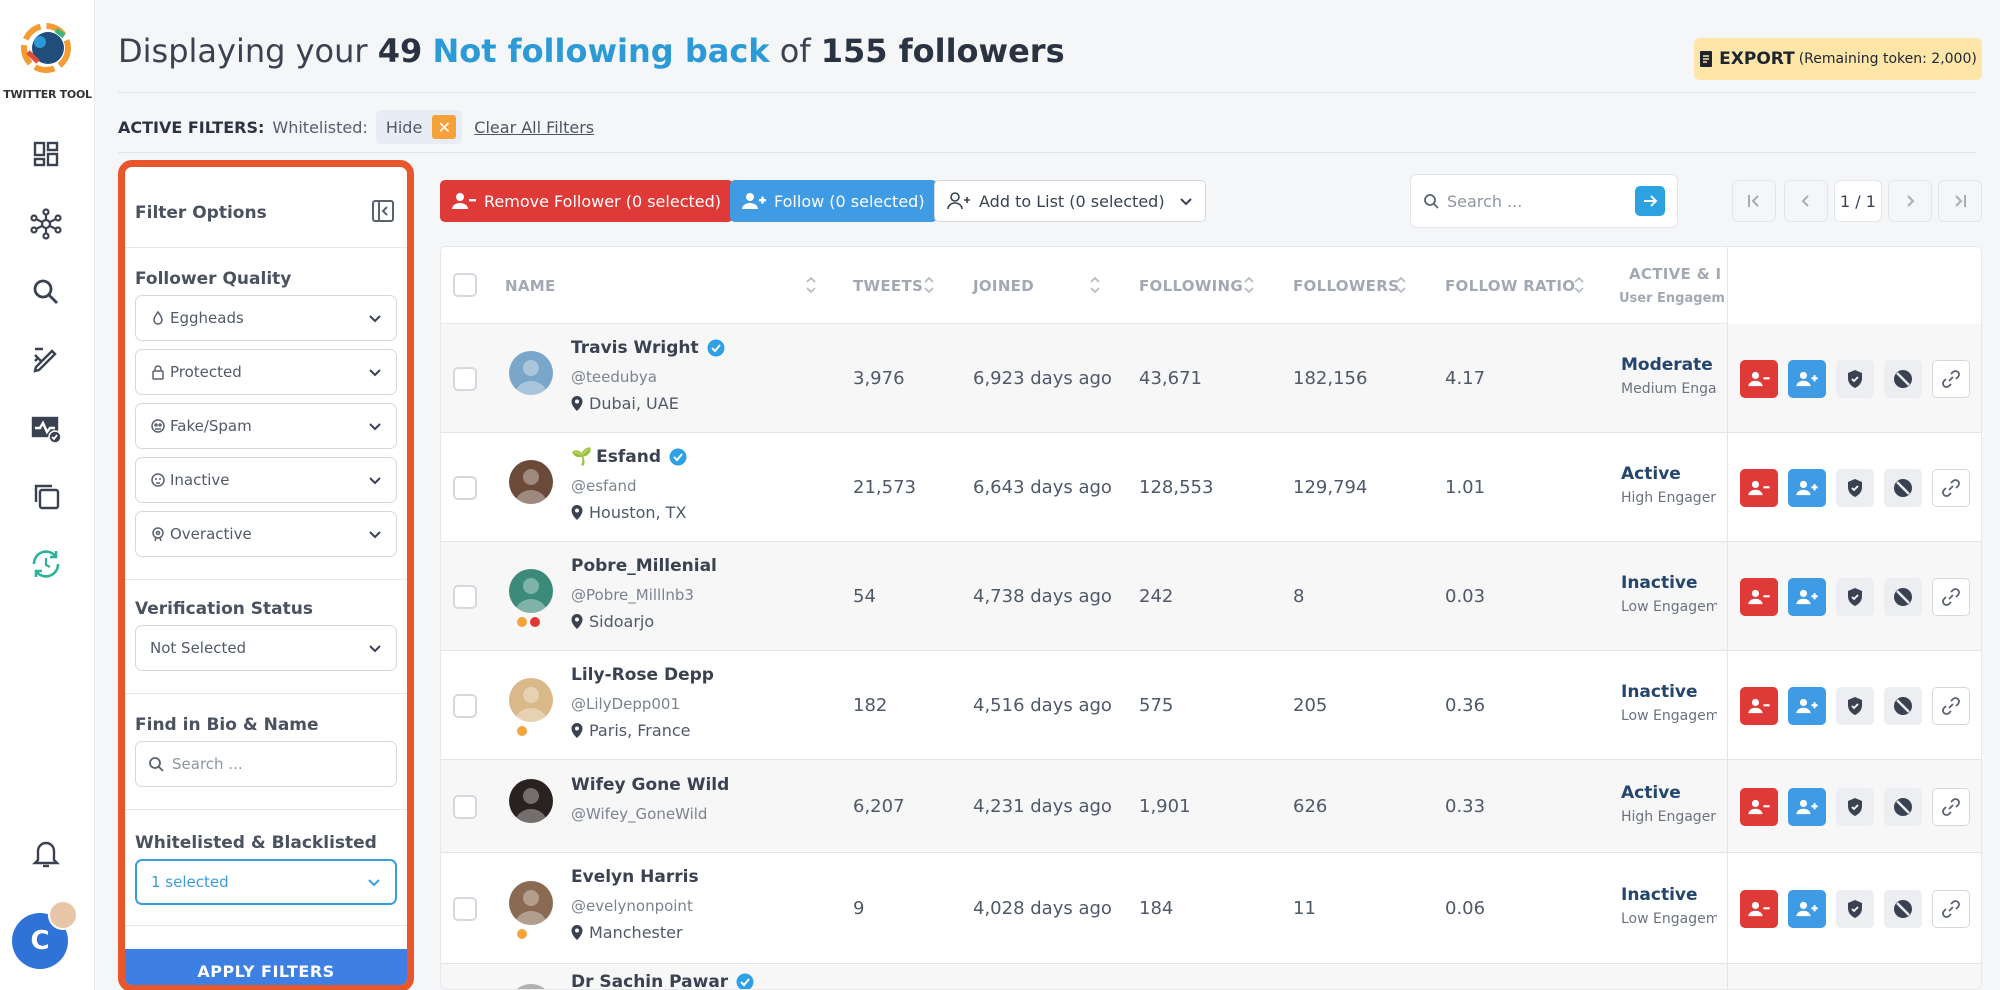 The height and width of the screenshot is (990, 2000). What do you see at coordinates (266, 882) in the screenshot?
I see `whitelisted-blacklisted-select: 1 selected` at bounding box center [266, 882].